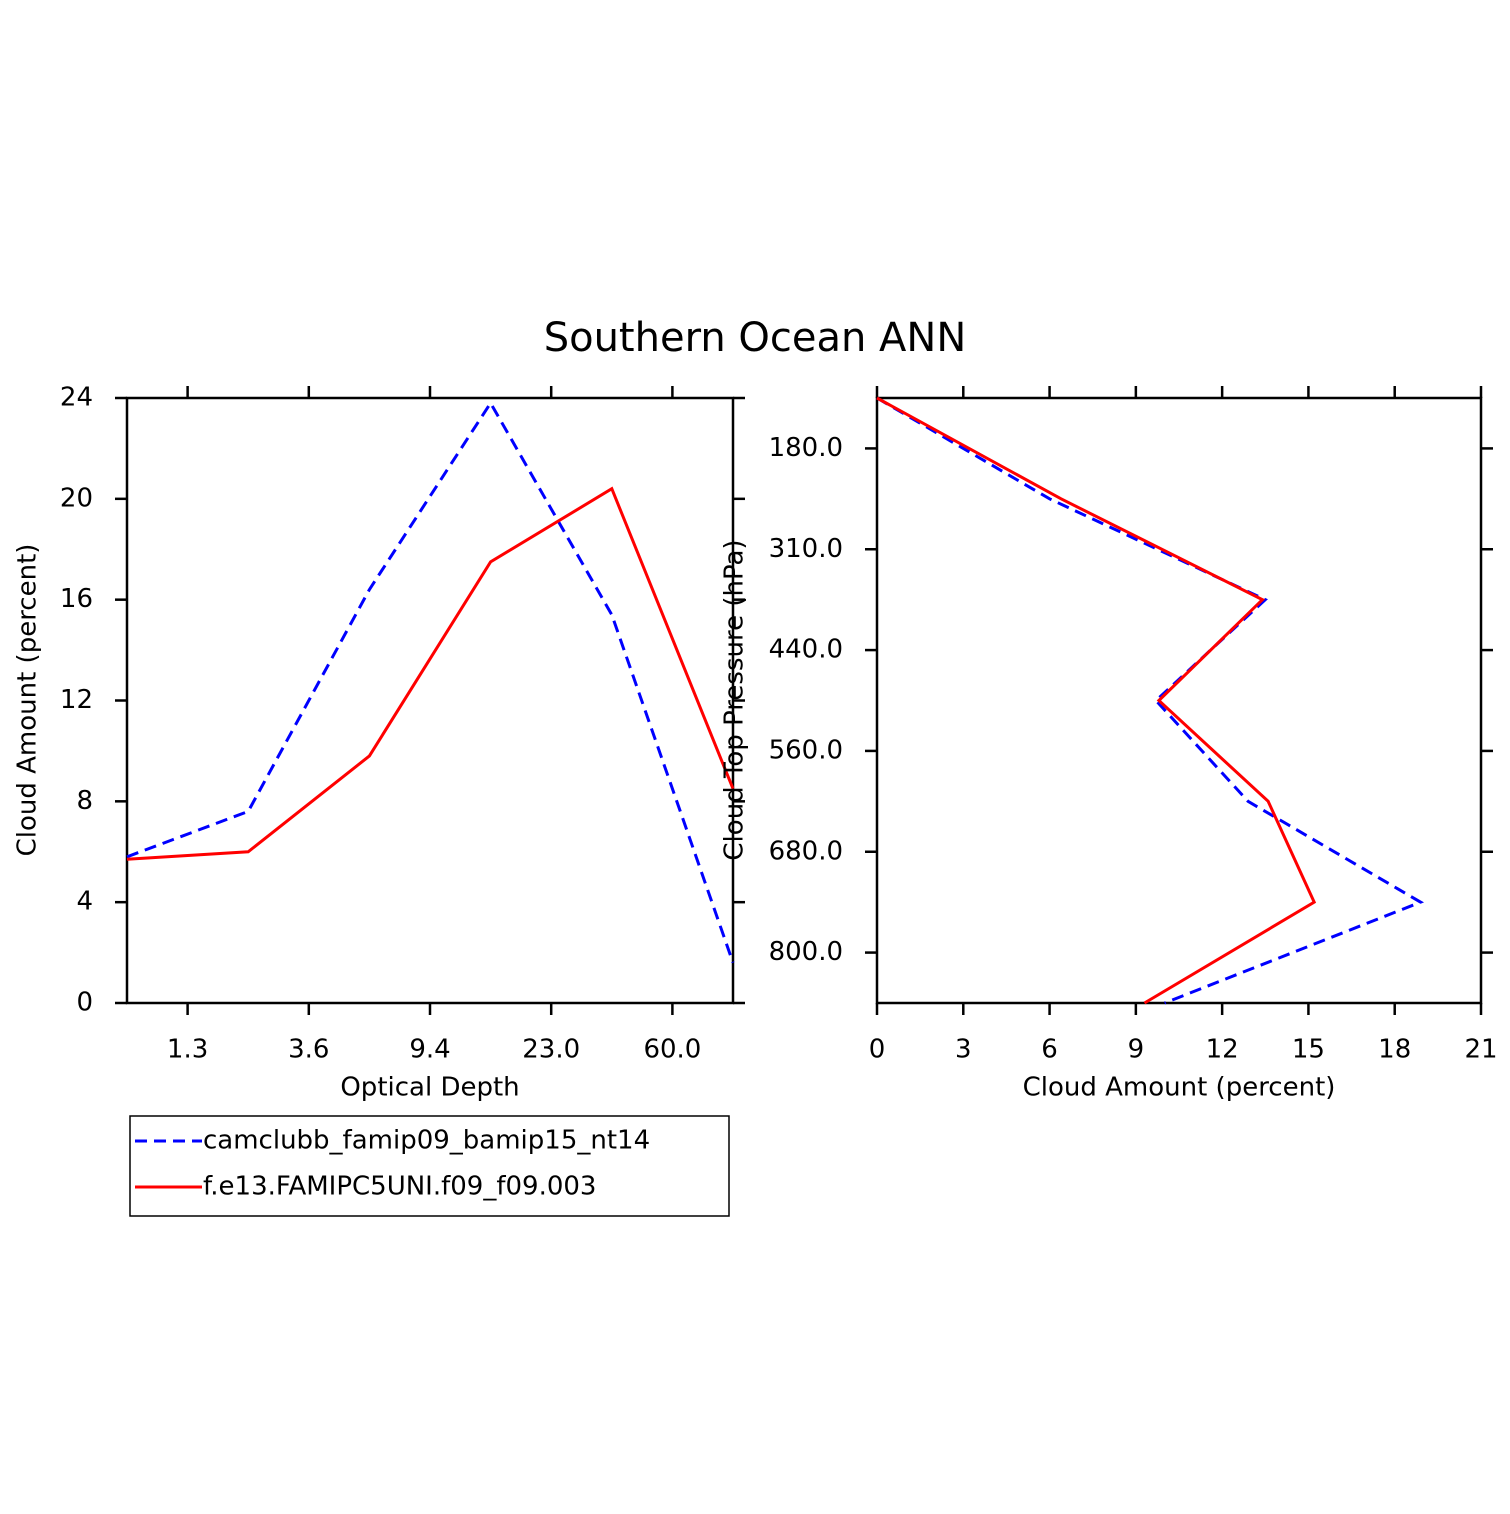  What do you see at coordinates (1222, 1050) in the screenshot?
I see `x-tick-label: 12` at bounding box center [1222, 1050].